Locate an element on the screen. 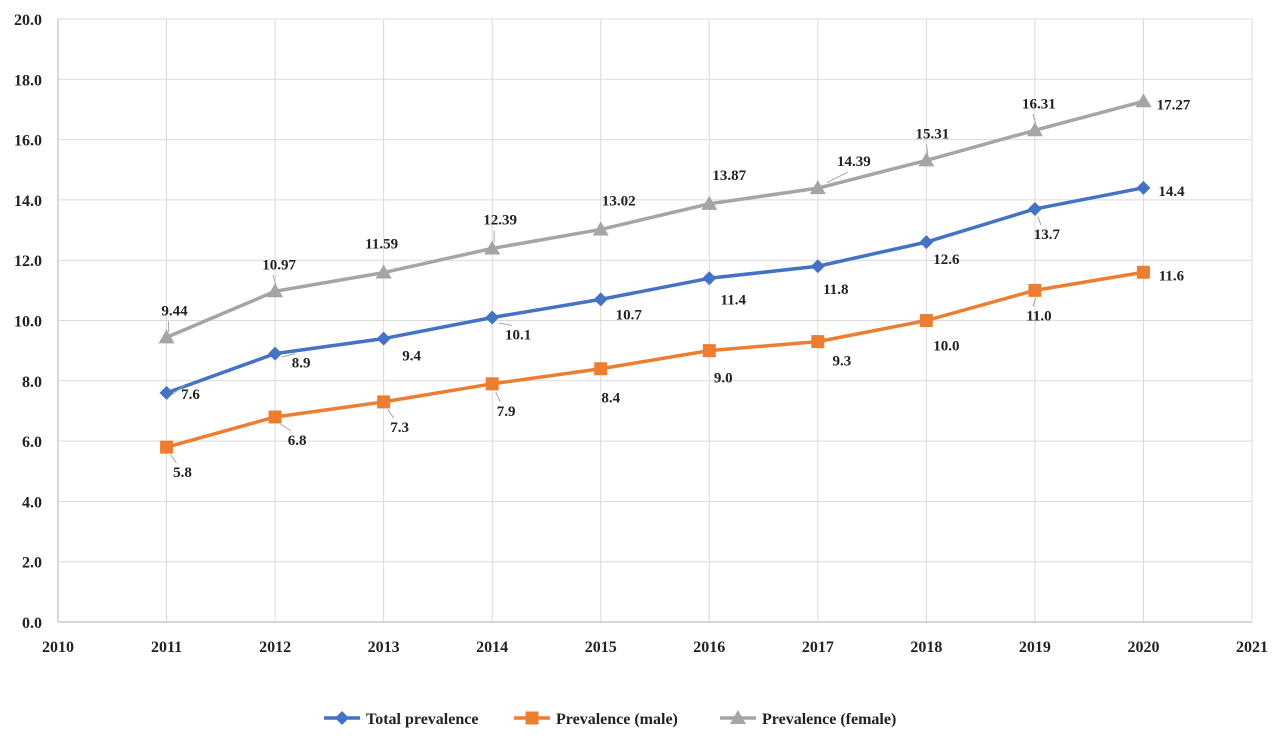 This screenshot has height=743, width=1280. data-label: 10.0 is located at coordinates (946, 347).